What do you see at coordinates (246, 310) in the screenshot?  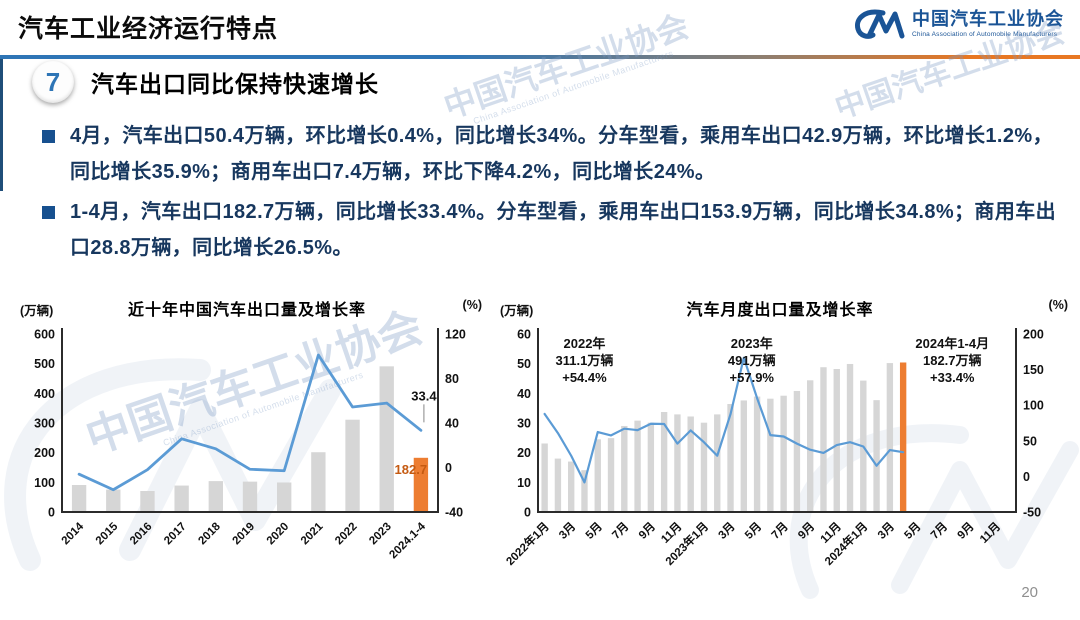 I see `chart-title: 近十年中国汽车出口量及增长率` at bounding box center [246, 310].